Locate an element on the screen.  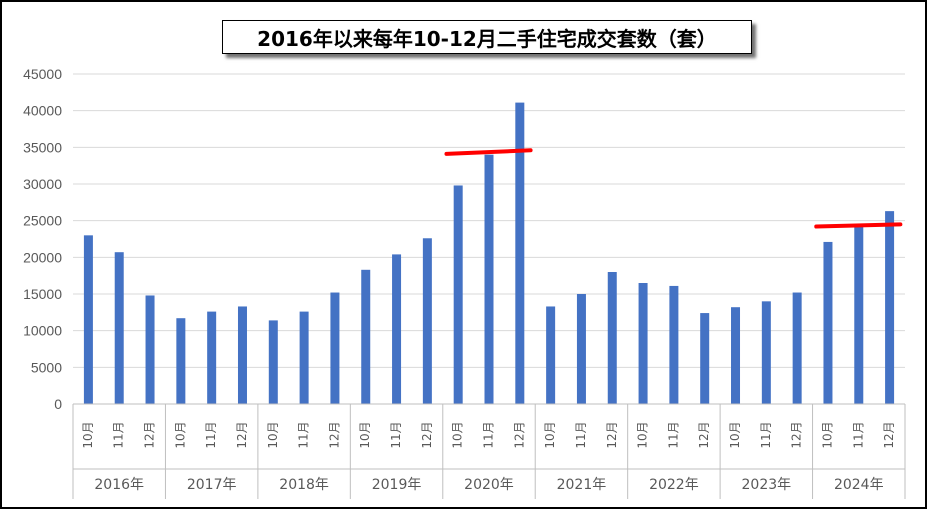
y-tick-label: 0 is located at coordinates (58, 404).